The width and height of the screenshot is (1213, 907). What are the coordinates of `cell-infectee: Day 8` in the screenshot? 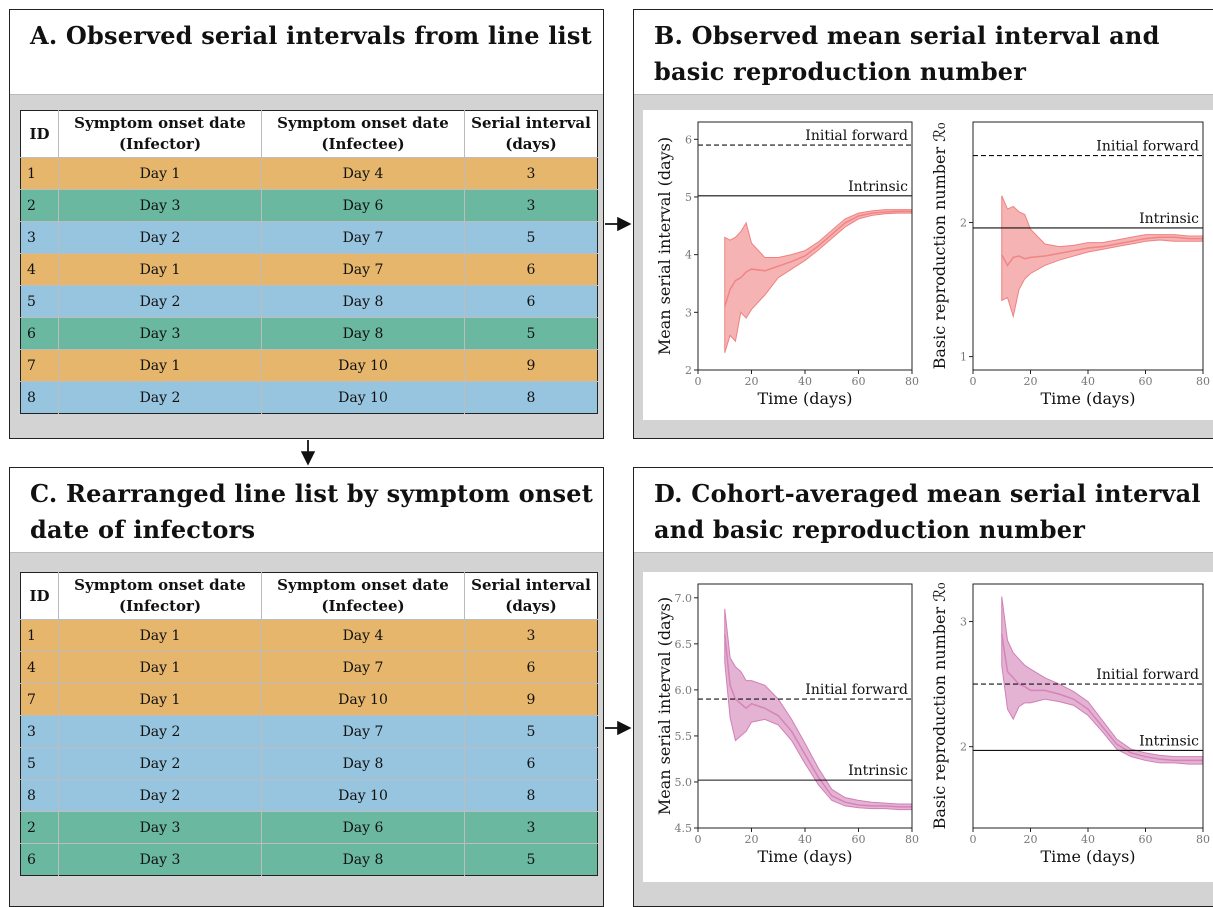 It's located at (363, 333).